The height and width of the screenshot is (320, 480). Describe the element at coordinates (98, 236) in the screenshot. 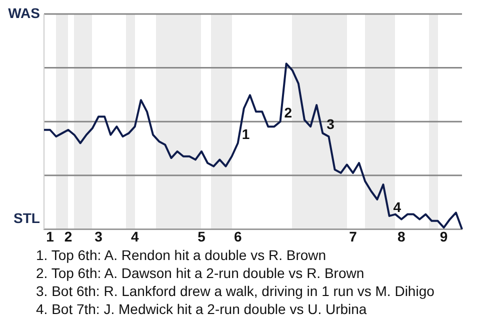

I see `x-tick-label: 3` at that location.